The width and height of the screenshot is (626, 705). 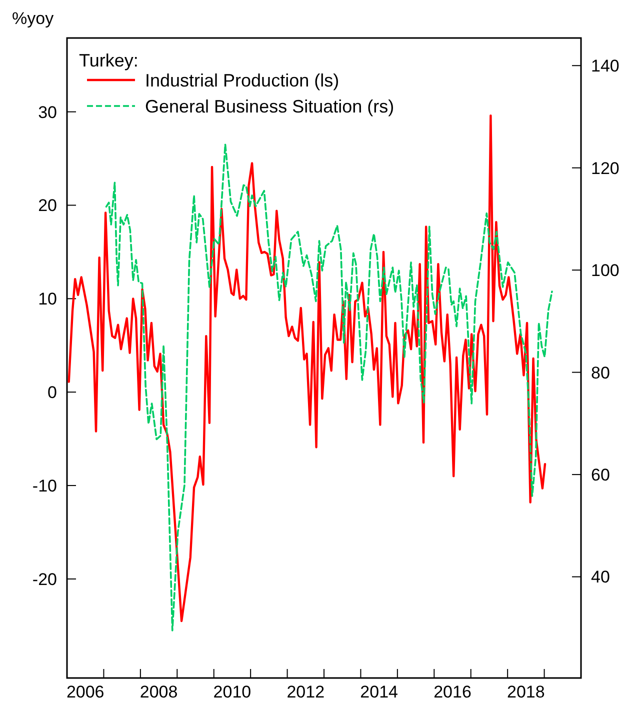 What do you see at coordinates (108, 60) in the screenshot?
I see `legend-title: Turkey:` at bounding box center [108, 60].